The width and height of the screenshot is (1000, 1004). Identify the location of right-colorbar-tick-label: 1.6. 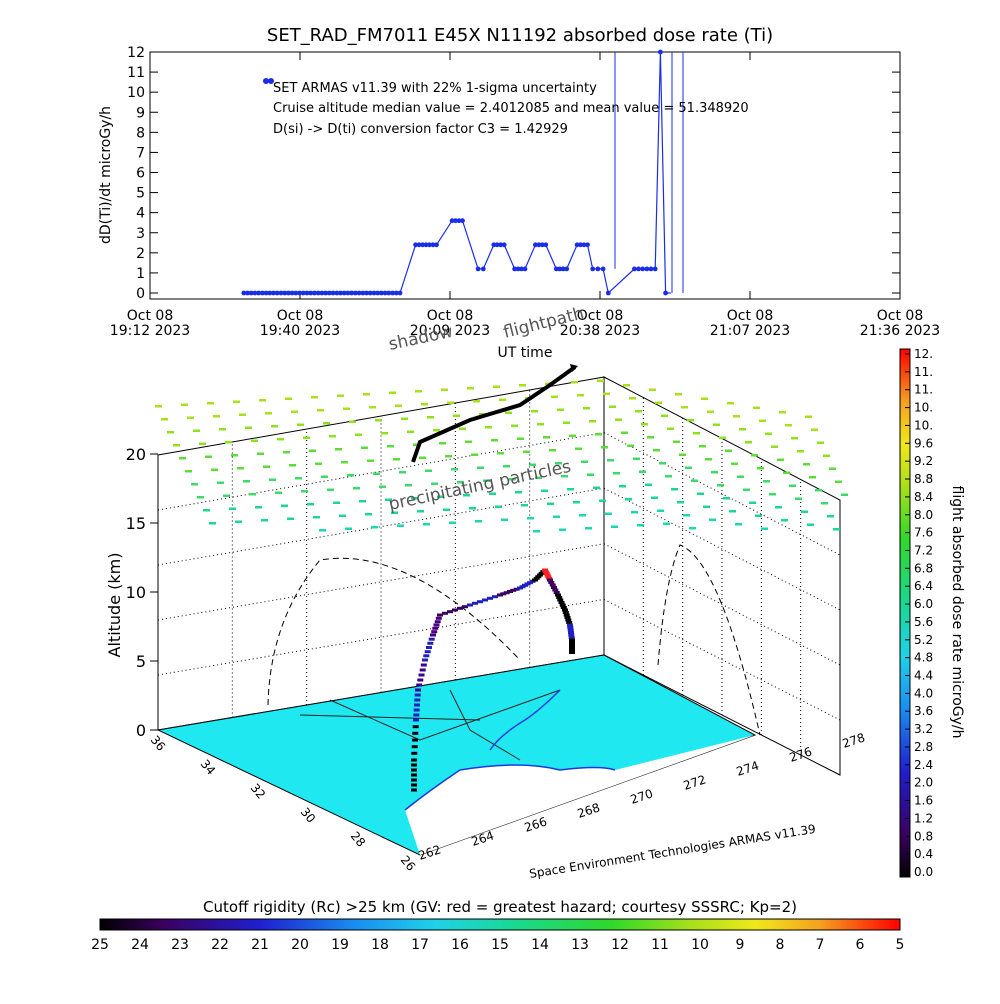
(923, 801).